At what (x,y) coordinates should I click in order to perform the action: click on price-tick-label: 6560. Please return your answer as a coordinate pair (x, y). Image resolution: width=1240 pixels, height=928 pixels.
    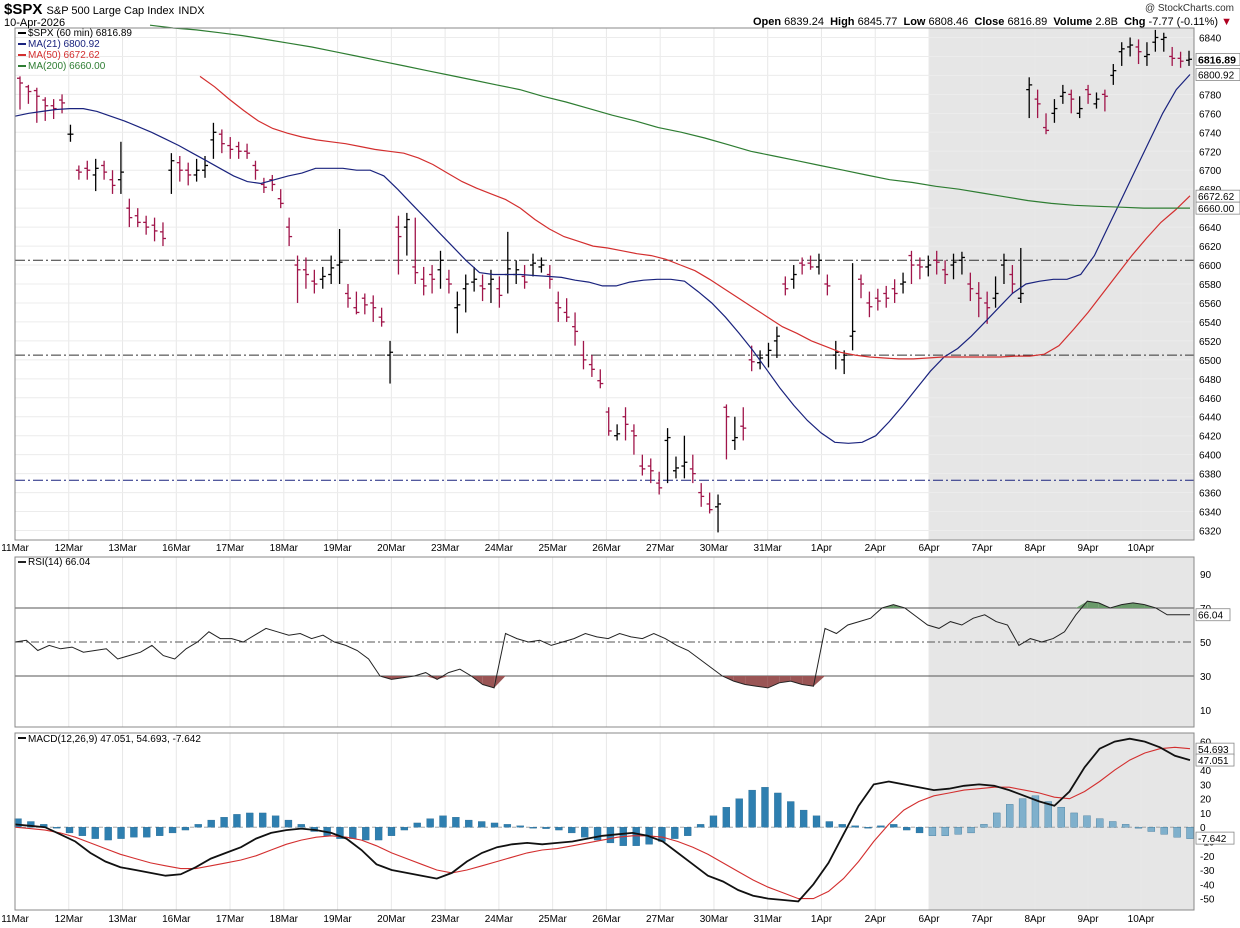
    Looking at the image, I should click on (1210, 304).